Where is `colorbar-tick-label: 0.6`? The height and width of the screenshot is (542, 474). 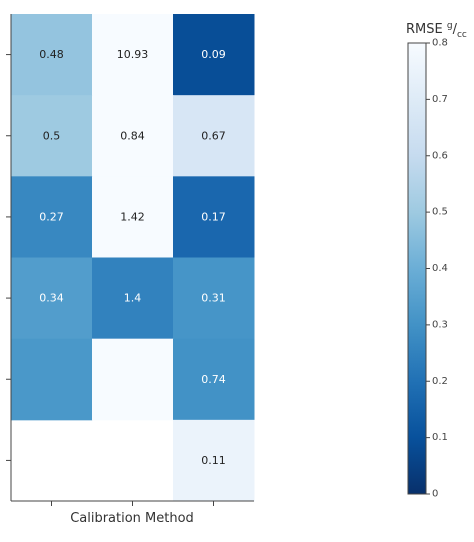 colorbar-tick-label: 0.6 is located at coordinates (440, 155).